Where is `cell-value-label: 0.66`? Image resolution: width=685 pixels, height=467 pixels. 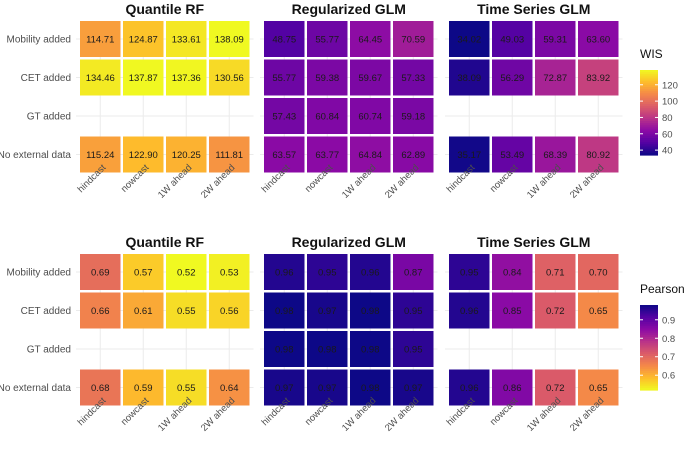 cell-value-label: 0.66 is located at coordinates (100, 311).